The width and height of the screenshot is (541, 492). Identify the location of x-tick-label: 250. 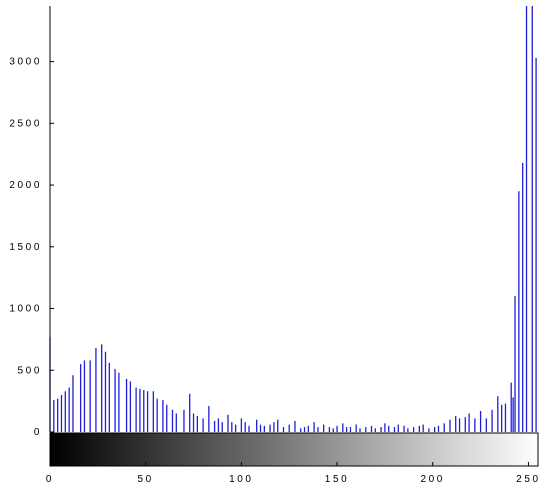
(528, 479).